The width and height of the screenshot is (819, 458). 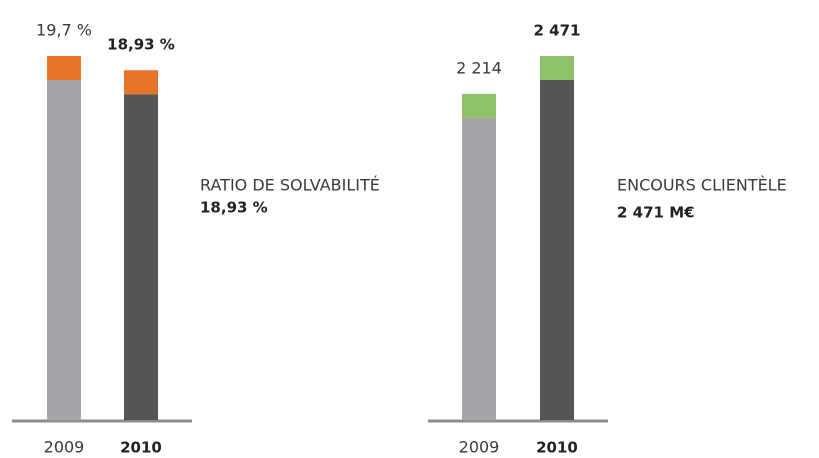 I want to click on caption: ENCOURS CLIENTÈLE, so click(x=702, y=185).